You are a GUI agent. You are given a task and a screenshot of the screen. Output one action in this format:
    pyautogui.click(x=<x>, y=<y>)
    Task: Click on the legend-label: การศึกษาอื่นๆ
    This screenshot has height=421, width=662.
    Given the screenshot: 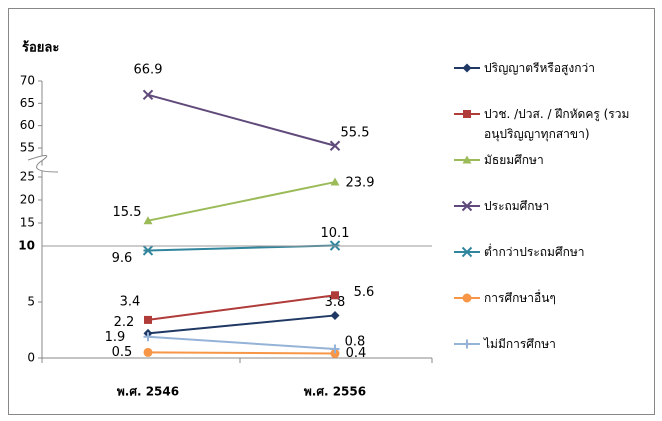 What is the action you would take?
    pyautogui.click(x=520, y=298)
    